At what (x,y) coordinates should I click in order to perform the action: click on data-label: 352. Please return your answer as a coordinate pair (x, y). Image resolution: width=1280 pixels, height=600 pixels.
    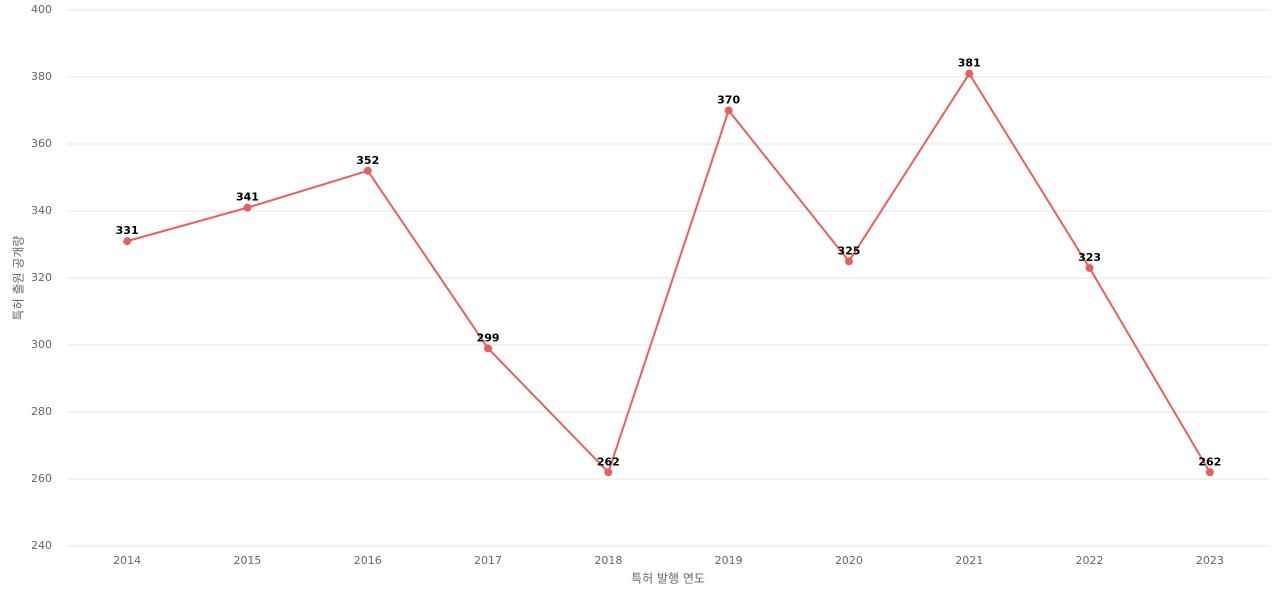
    Looking at the image, I should click on (367, 160).